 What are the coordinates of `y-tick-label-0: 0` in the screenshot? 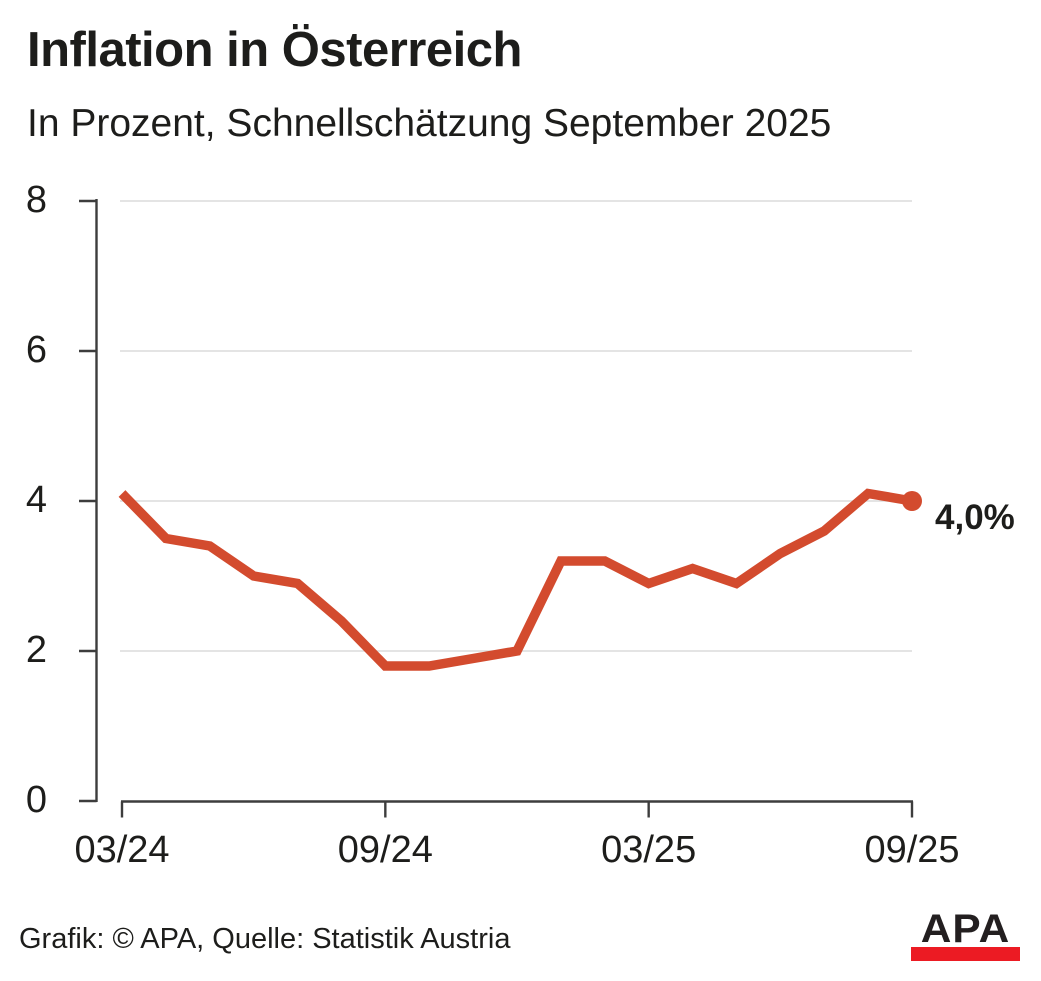 It's located at (36, 800).